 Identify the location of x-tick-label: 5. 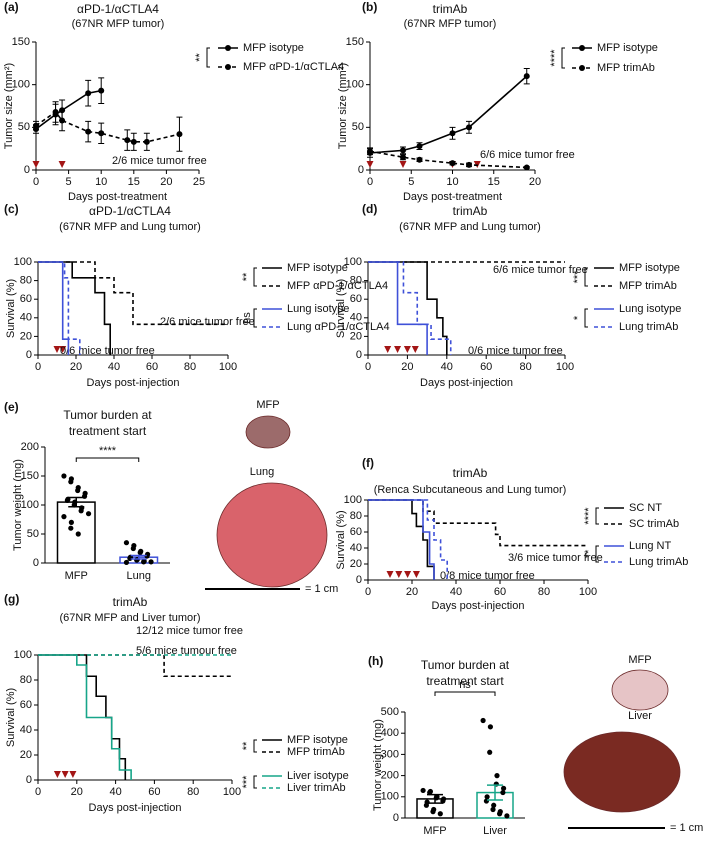
(69, 182).